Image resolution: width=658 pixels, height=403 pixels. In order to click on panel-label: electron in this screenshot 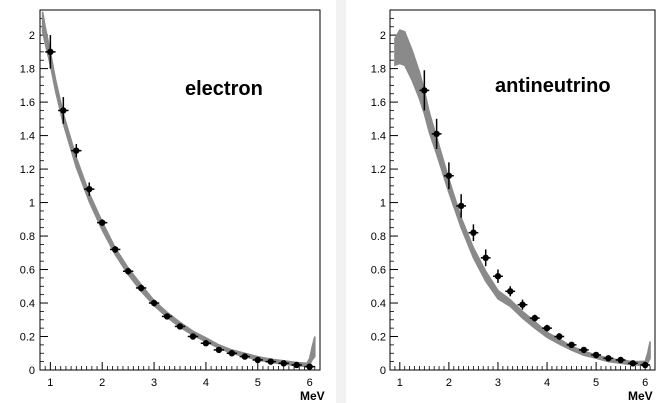, I will do `click(224, 89)`.